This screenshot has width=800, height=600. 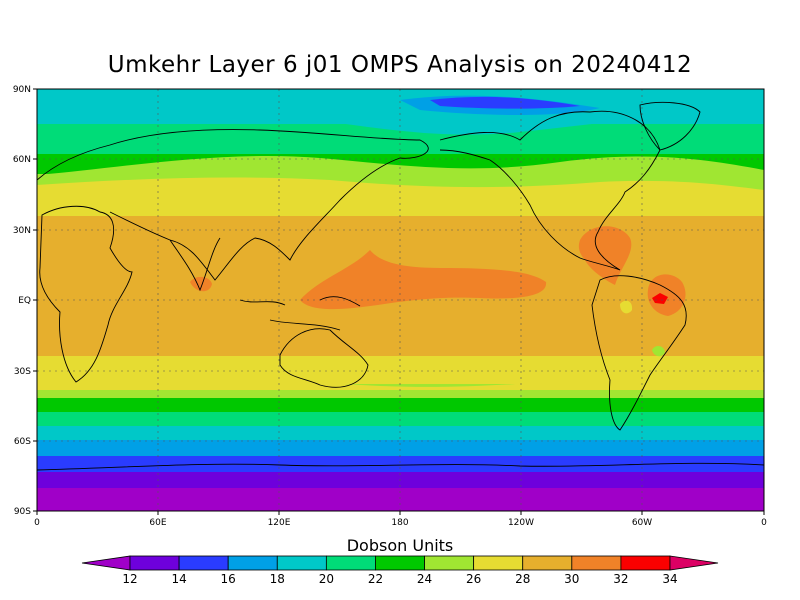 What do you see at coordinates (22, 160) in the screenshot?
I see `lat-label: 60N` at bounding box center [22, 160].